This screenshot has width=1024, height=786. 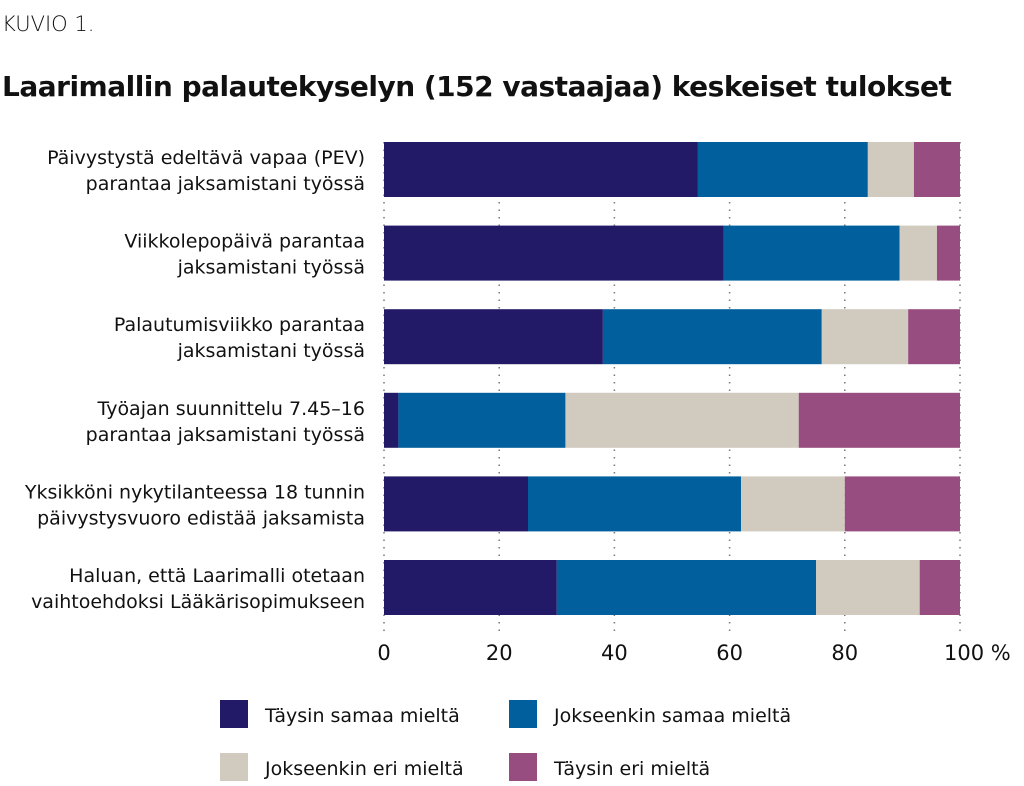 I want to click on category-label: Haluan, että Laarimalli otetaan, so click(x=217, y=576).